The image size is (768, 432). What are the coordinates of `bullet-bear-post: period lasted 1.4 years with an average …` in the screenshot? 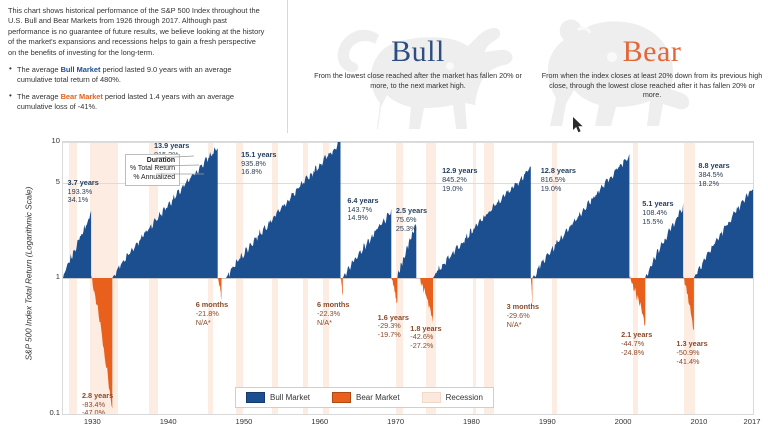 It's located at (125, 101).